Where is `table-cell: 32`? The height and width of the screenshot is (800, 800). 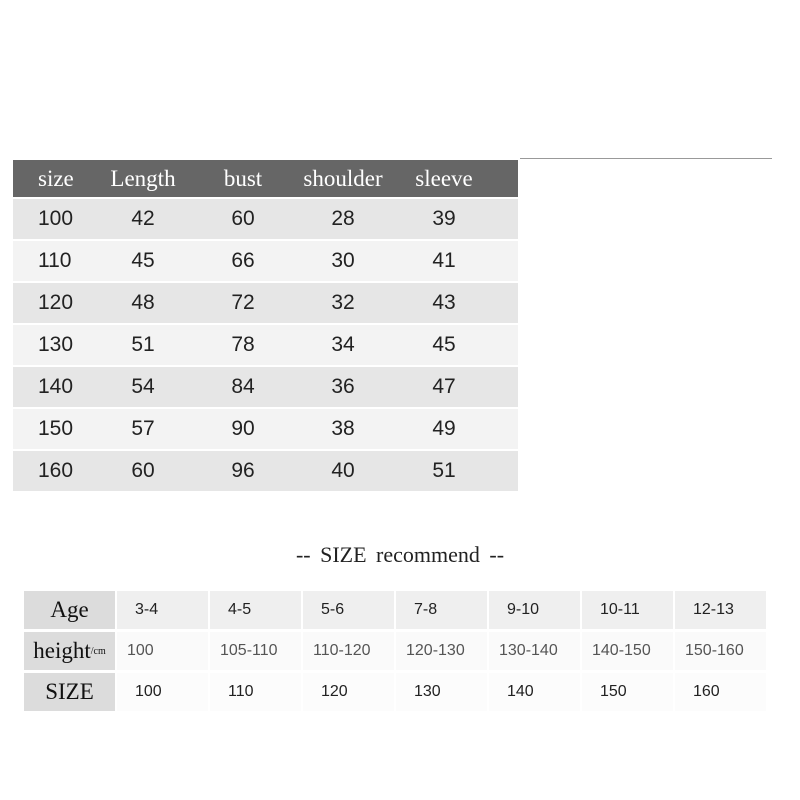
table-cell: 32 is located at coordinates (343, 302).